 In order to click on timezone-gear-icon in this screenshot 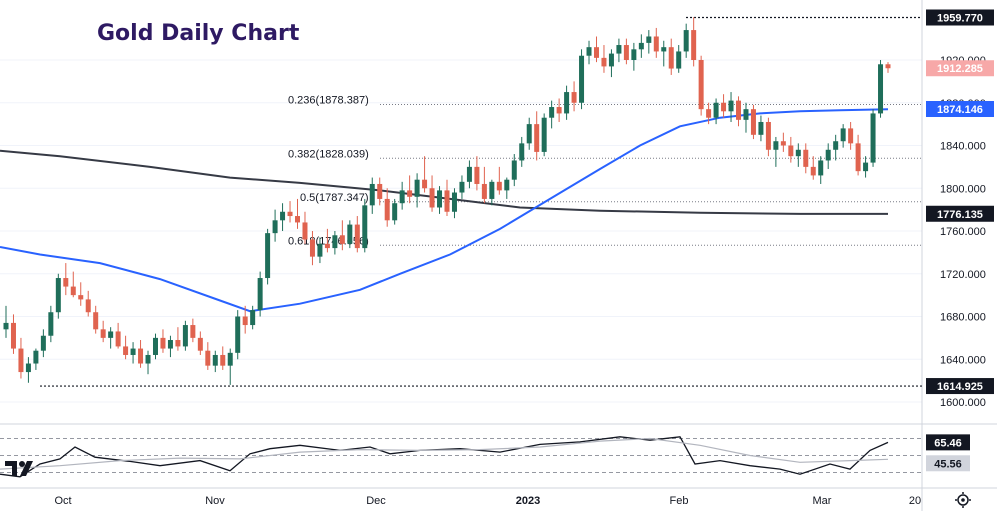, I will do `click(963, 500)`.